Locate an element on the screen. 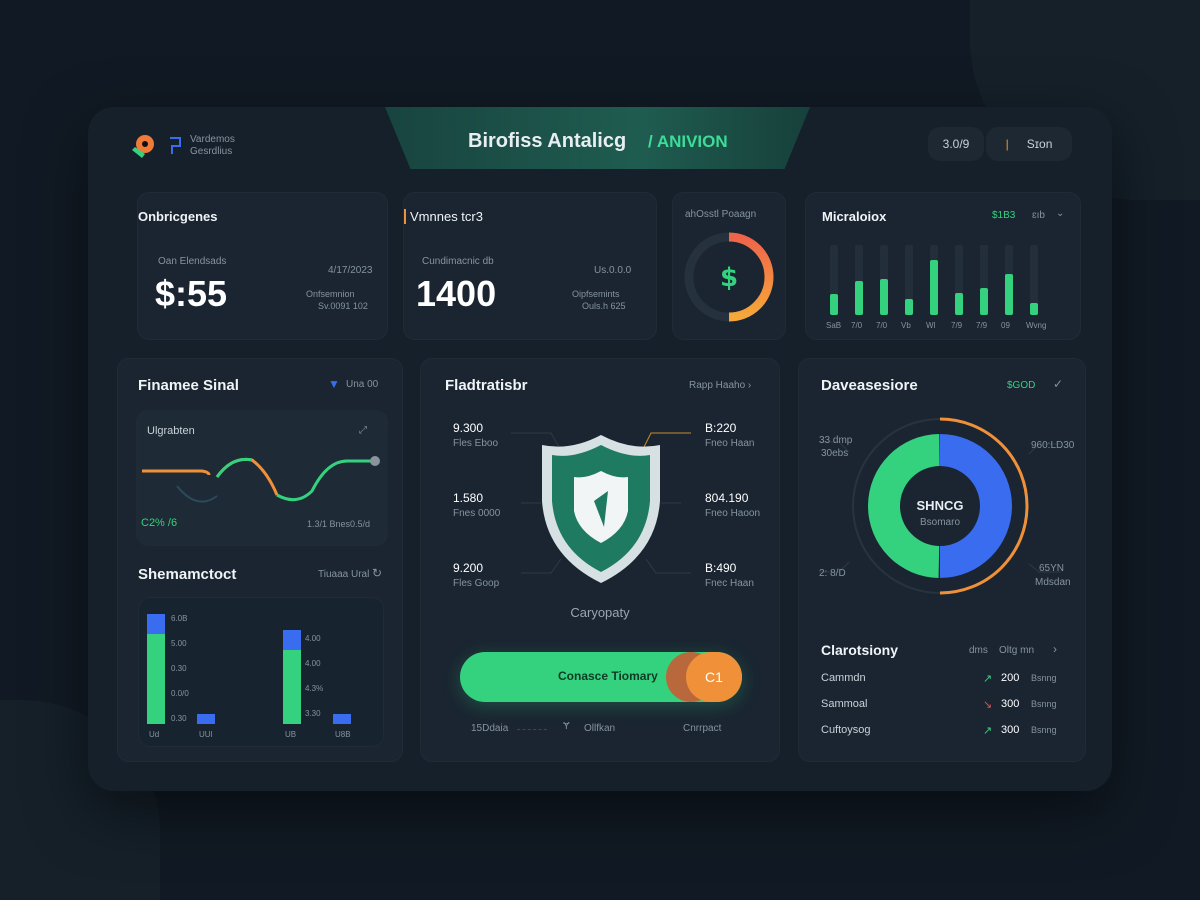 The image size is (1200, 900). stat-label: Fles Eboo is located at coordinates (476, 443).